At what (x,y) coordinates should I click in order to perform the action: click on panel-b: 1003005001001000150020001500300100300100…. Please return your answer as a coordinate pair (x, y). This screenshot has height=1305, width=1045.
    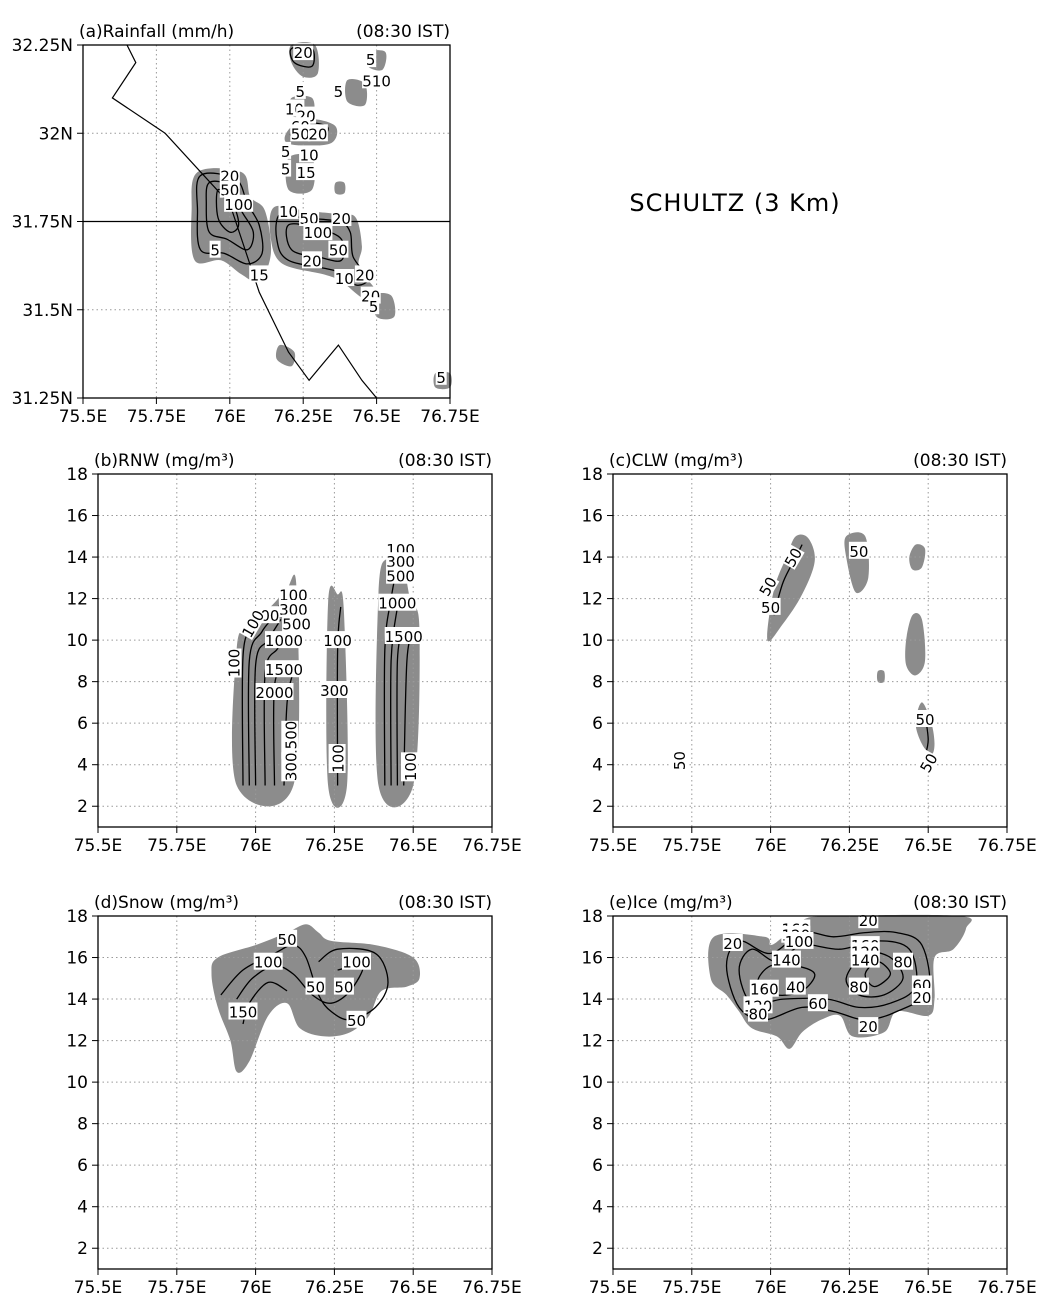
    Looking at the image, I should click on (293, 653).